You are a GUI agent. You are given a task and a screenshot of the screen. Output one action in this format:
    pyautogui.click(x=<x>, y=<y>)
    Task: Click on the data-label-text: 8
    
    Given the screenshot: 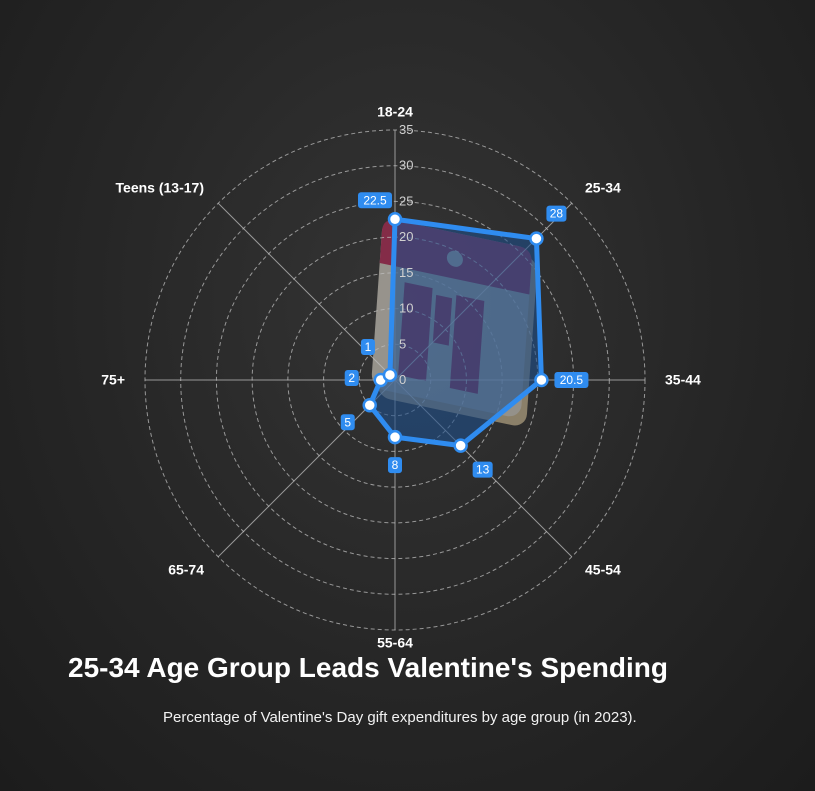 What is the action you would take?
    pyautogui.click(x=395, y=465)
    